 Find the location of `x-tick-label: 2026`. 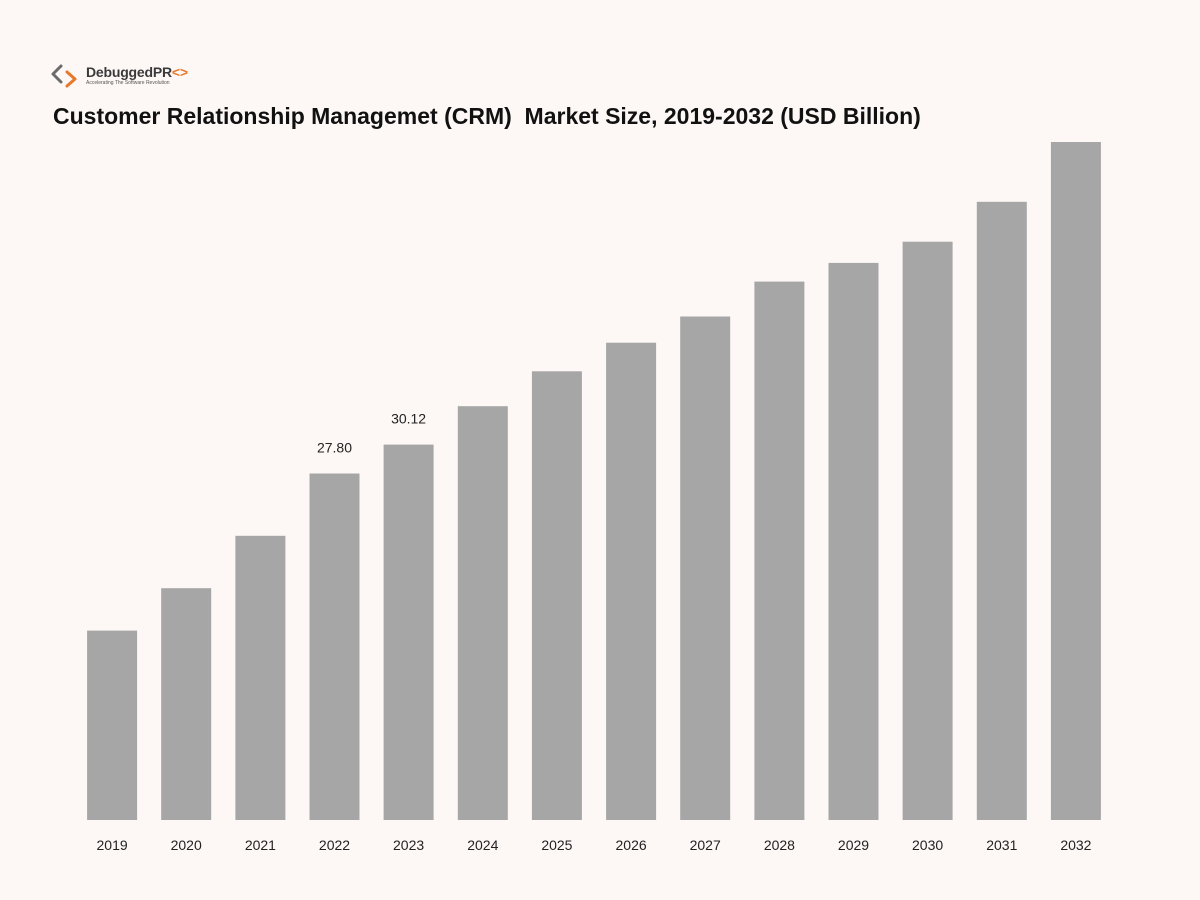

x-tick-label: 2026 is located at coordinates (631, 845).